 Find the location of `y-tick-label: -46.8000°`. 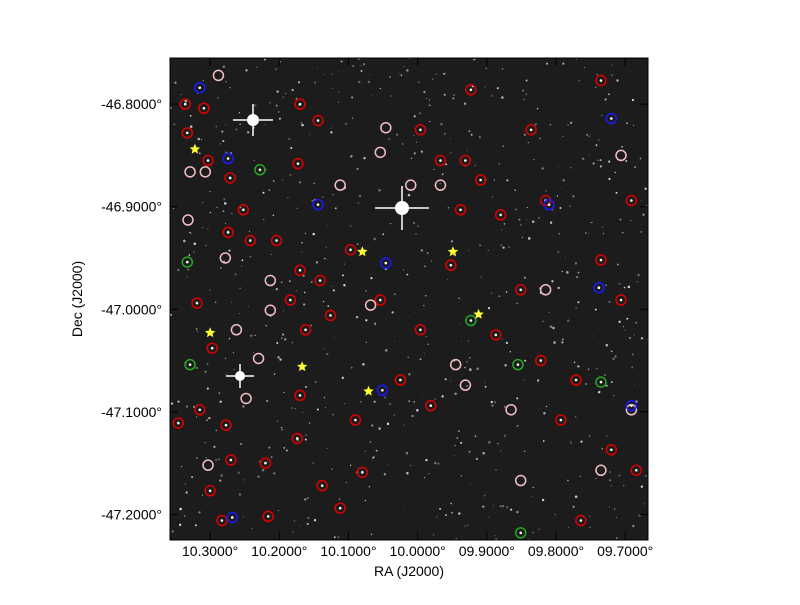

y-tick-label: -46.8000° is located at coordinates (131, 104).